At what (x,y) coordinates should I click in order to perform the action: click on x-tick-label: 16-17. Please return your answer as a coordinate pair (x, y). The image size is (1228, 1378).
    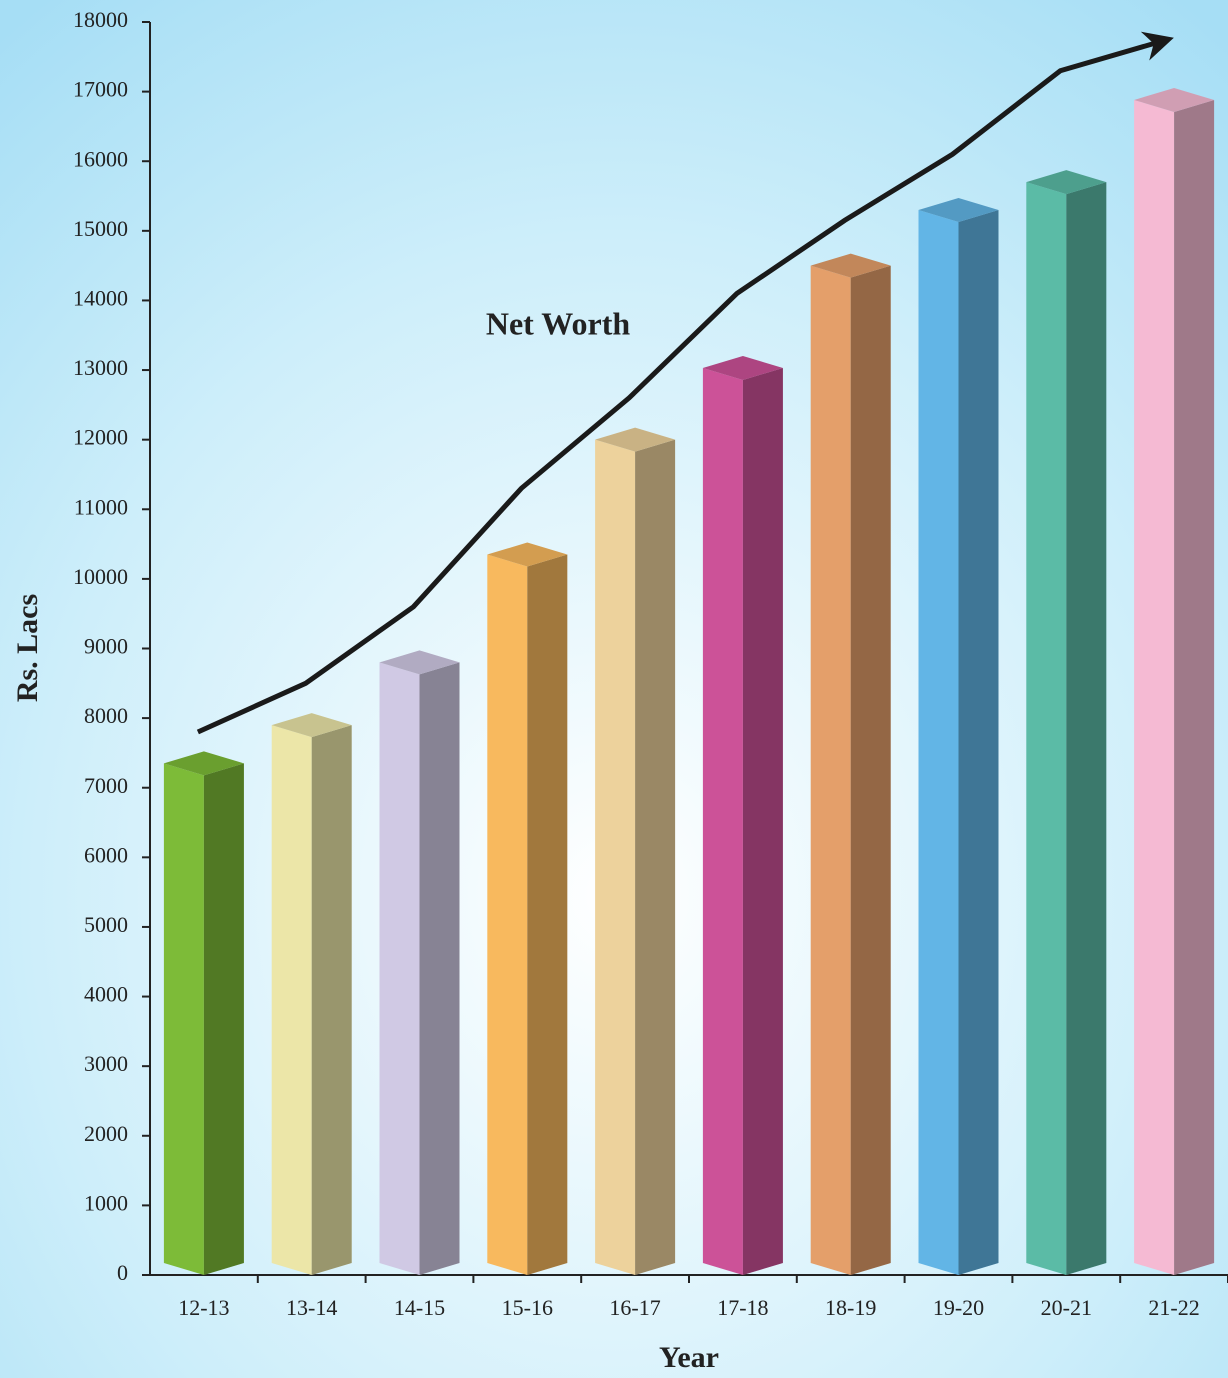
    Looking at the image, I should click on (634, 1307).